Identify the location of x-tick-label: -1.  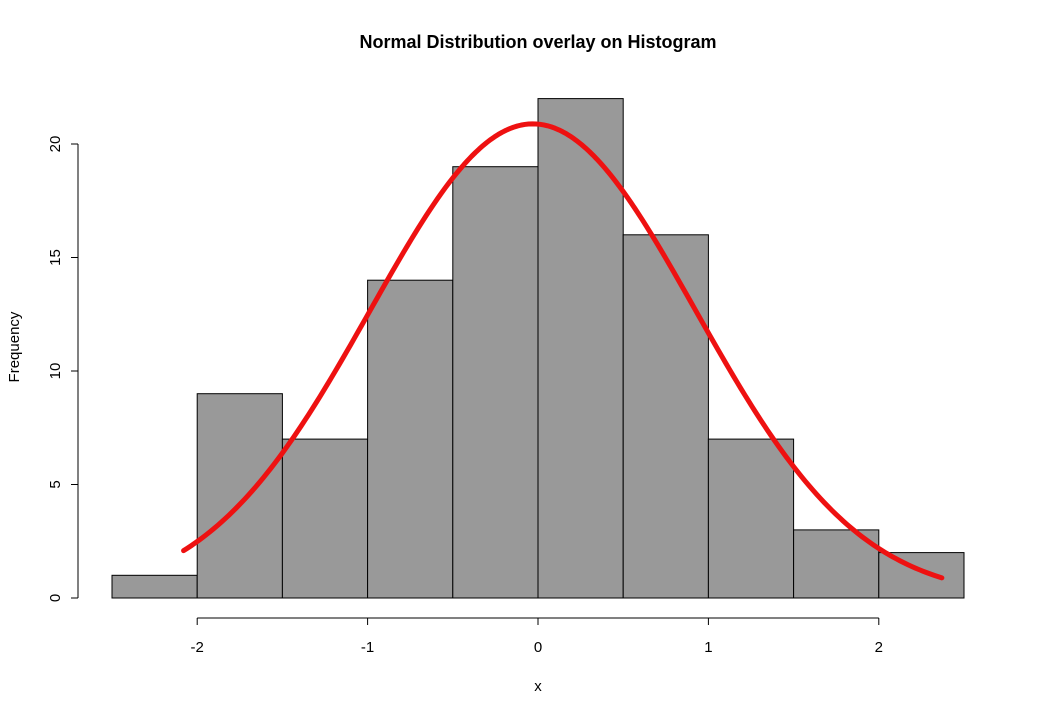
(367, 647).